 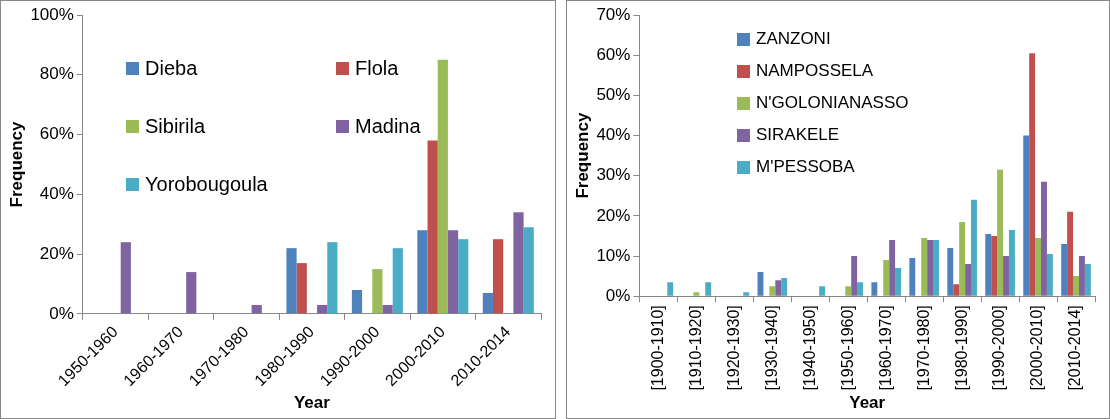 What do you see at coordinates (815, 71) in the screenshot?
I see `legend-label: NAMPOSSELA` at bounding box center [815, 71].